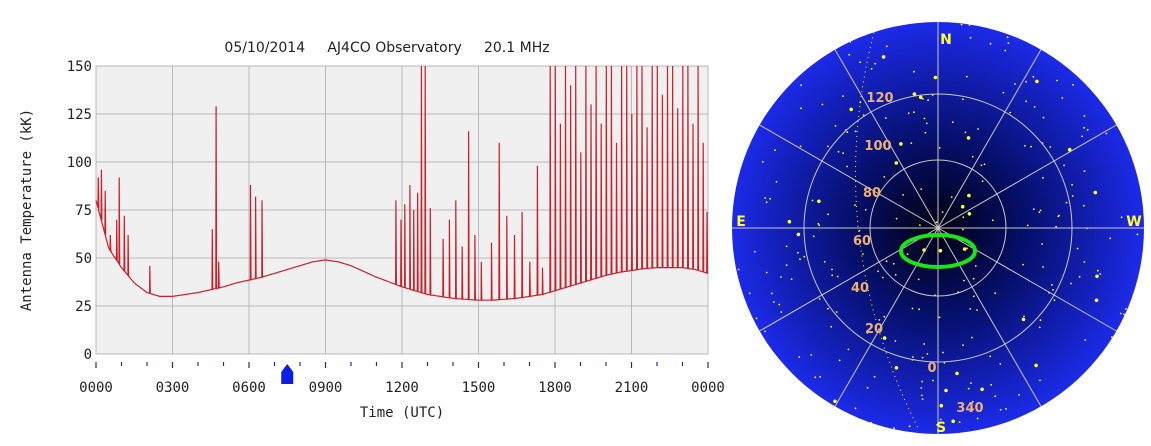 The width and height of the screenshot is (1151, 446). What do you see at coordinates (931, 368) in the screenshot?
I see `ra-label: 0` at bounding box center [931, 368].